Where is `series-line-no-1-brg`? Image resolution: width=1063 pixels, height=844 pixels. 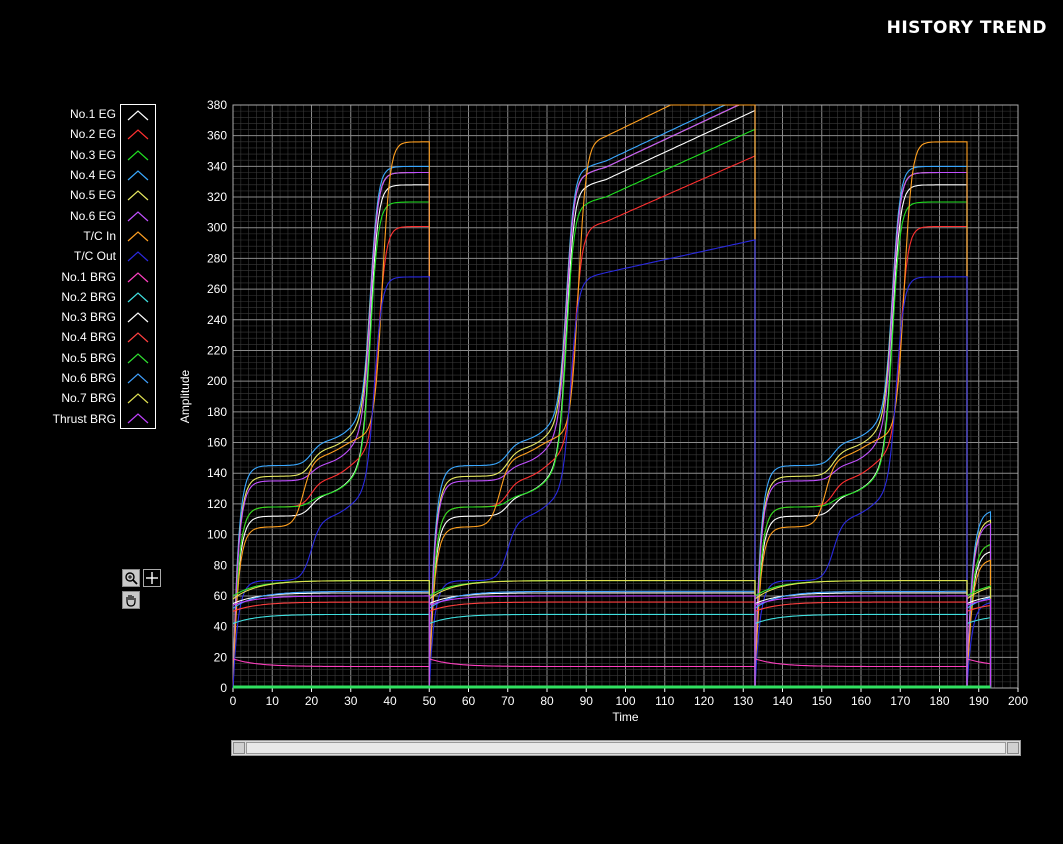
series-line-no-1-brg is located at coordinates (612, 673).